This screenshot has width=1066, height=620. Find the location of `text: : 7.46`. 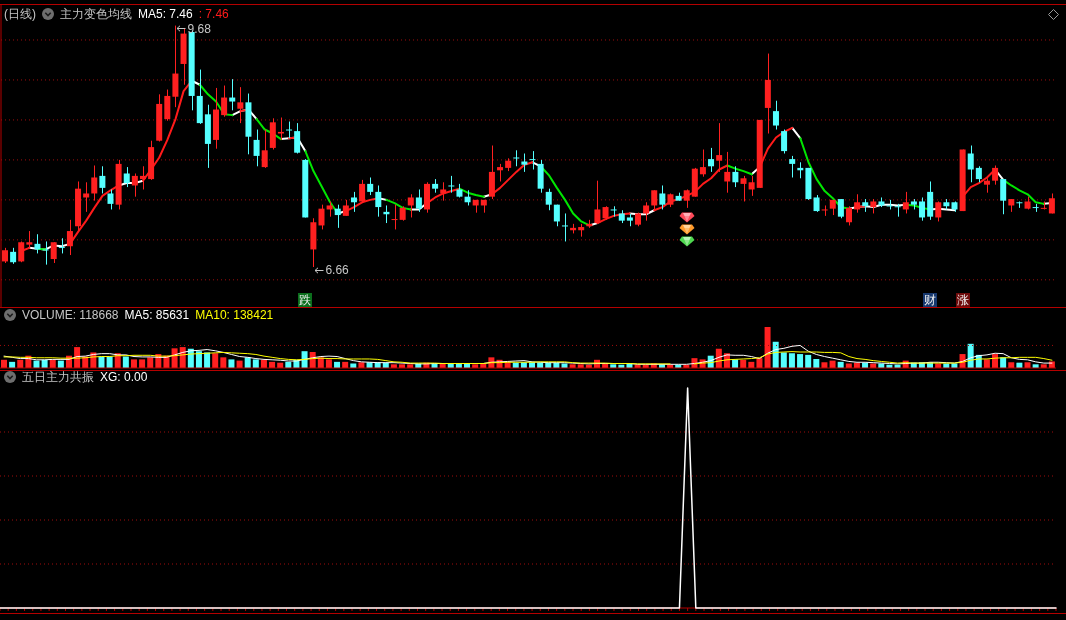

text: : 7.46 is located at coordinates (213, 14).